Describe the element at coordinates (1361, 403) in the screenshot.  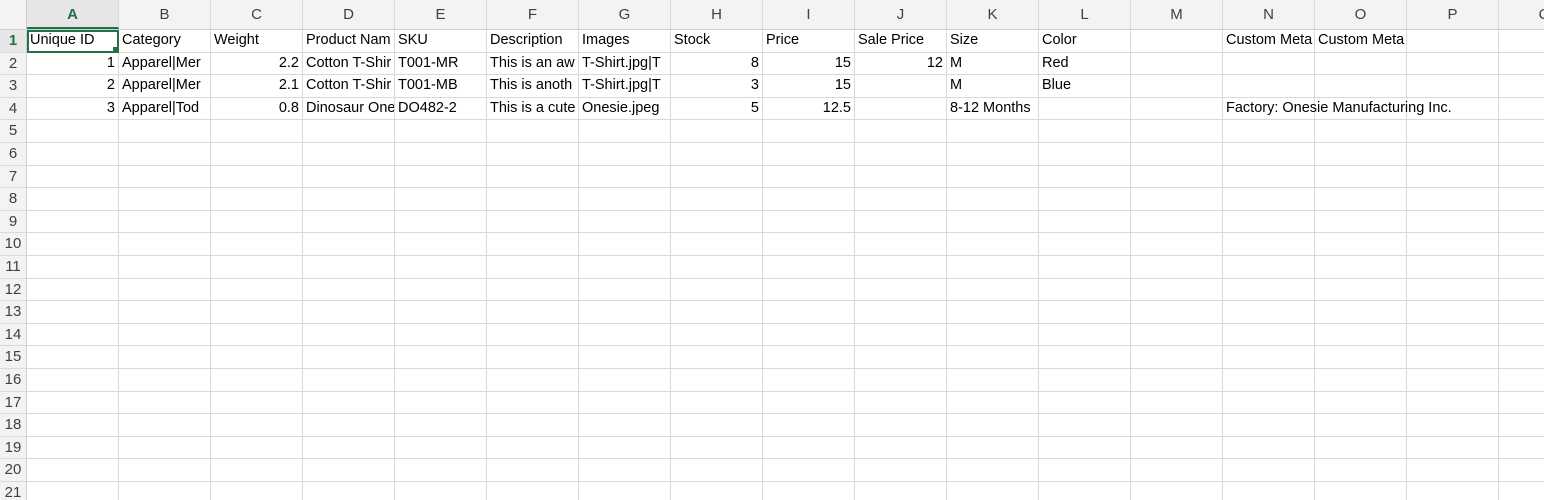
I see `cell-o17` at that location.